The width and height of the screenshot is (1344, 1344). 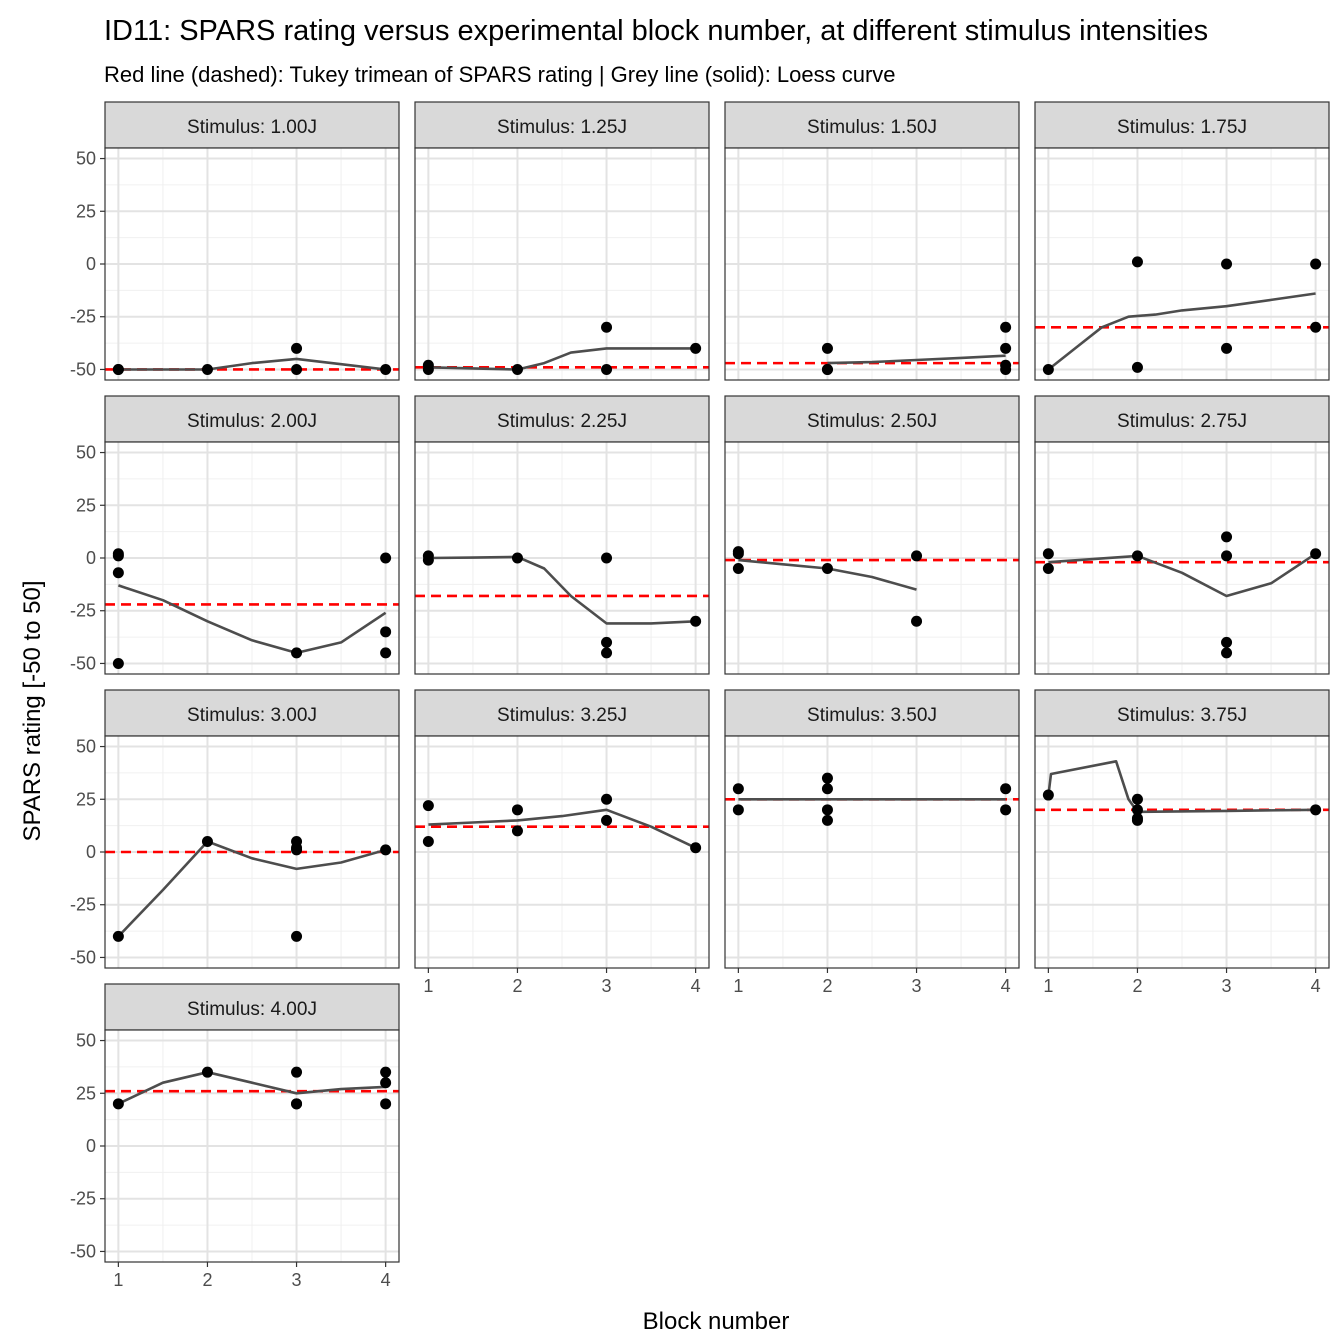 What do you see at coordinates (235, 829) in the screenshot?
I see `facet-panel: Stimulus: 3.00J -50 -25 0 25 50` at bounding box center [235, 829].